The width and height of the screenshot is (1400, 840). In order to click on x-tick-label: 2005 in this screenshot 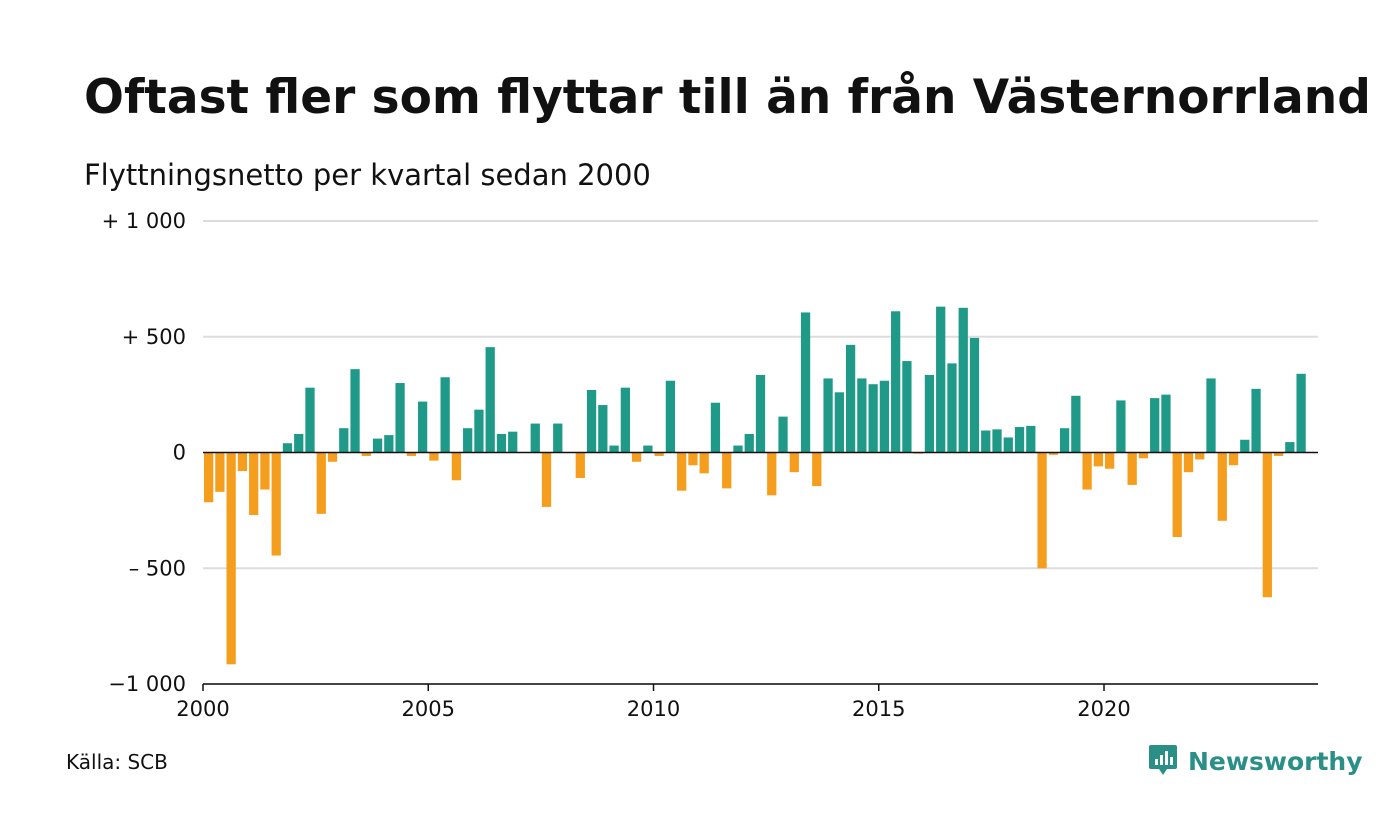, I will do `click(428, 709)`.